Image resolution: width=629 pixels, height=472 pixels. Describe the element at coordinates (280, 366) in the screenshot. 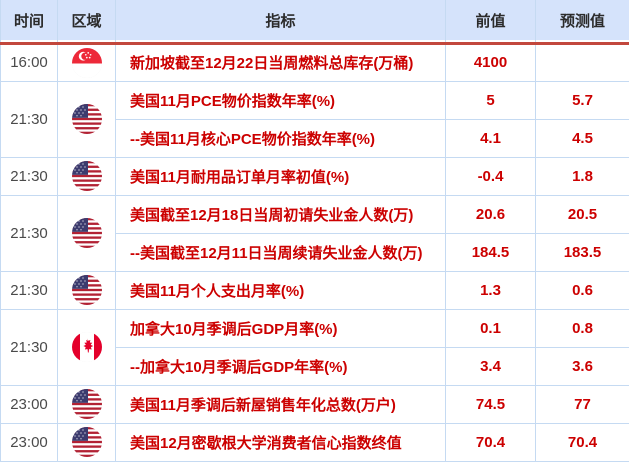

I see `indicator-cell: --加拿大10月季调后GDP年率(%)` at that location.